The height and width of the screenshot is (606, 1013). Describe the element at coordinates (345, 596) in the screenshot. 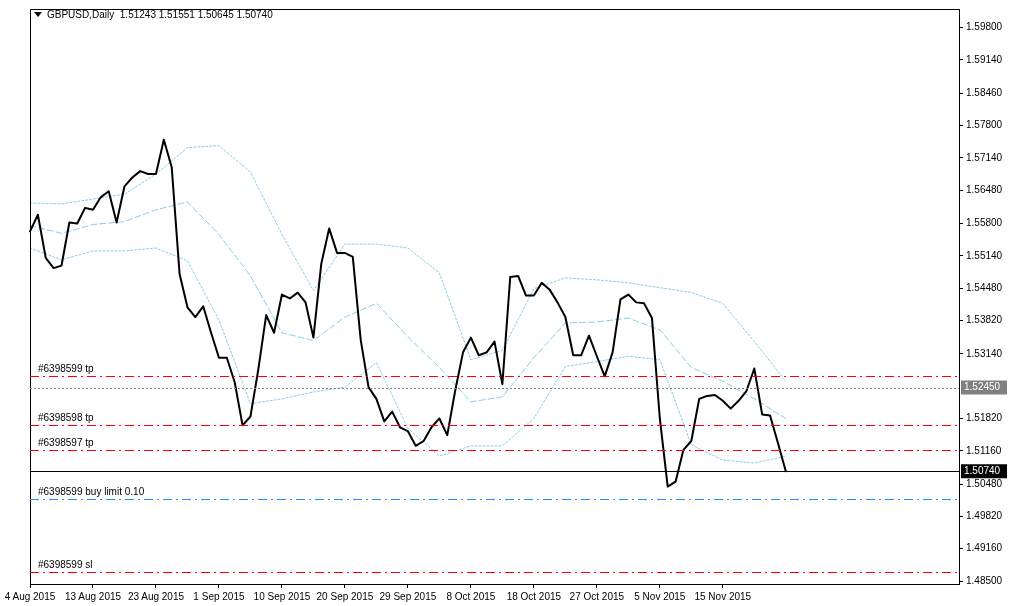

I see `x-tick-label: 20 Sep 2015` at that location.